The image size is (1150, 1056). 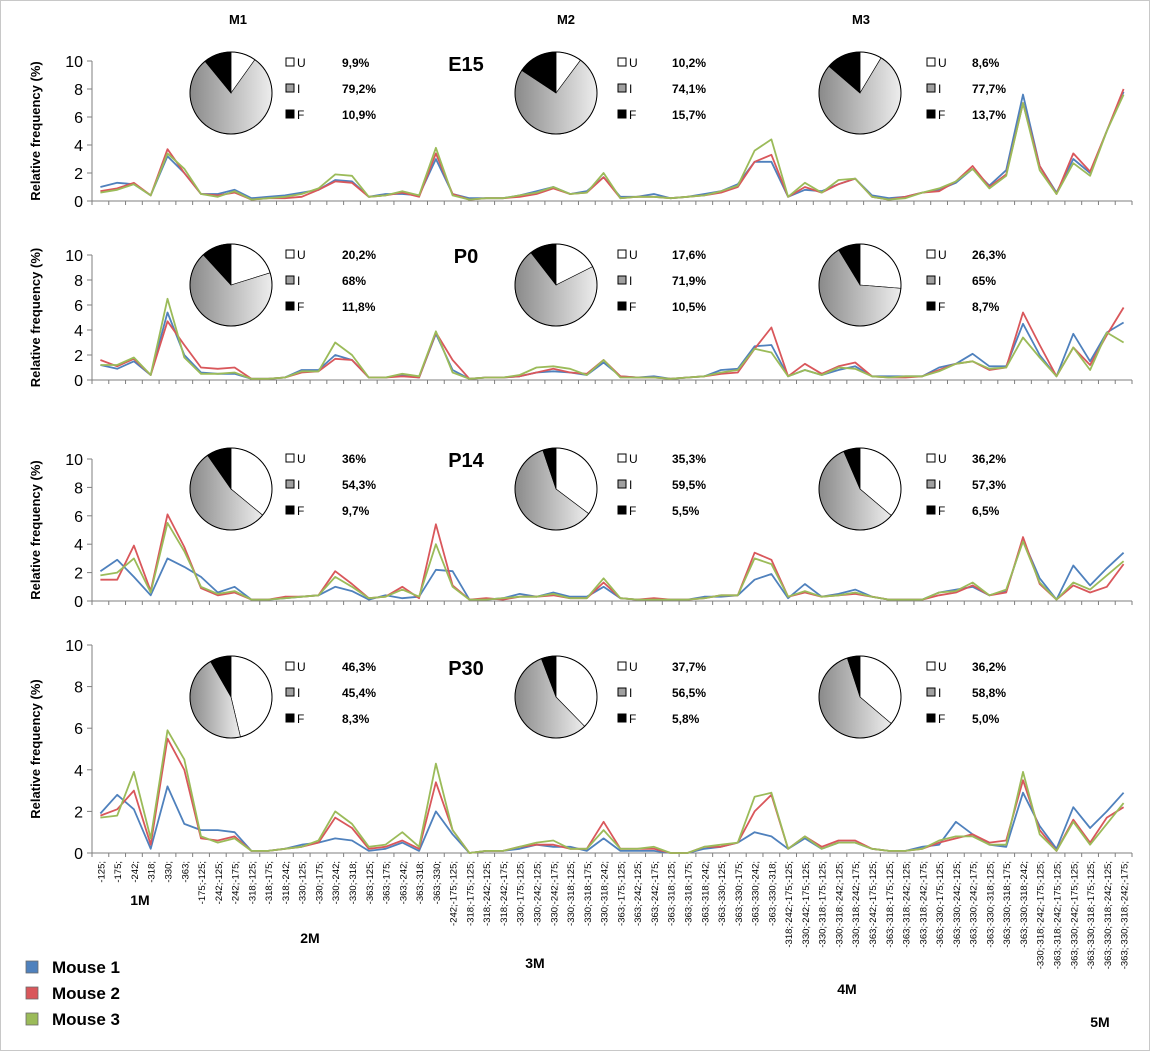 What do you see at coordinates (487, 893) in the screenshot?
I see `x-tick-label: -318;-242;-125;` at bounding box center [487, 893].